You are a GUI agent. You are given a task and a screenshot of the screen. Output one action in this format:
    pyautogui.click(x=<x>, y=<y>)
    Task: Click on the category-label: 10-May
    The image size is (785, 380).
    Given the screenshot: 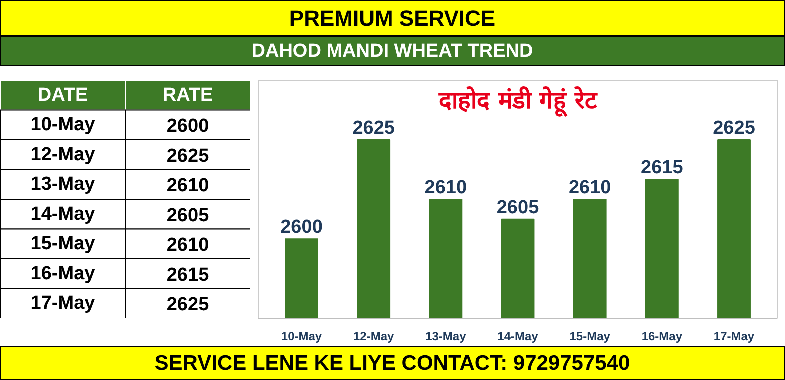 What is the action you would take?
    pyautogui.click(x=63, y=125)
    